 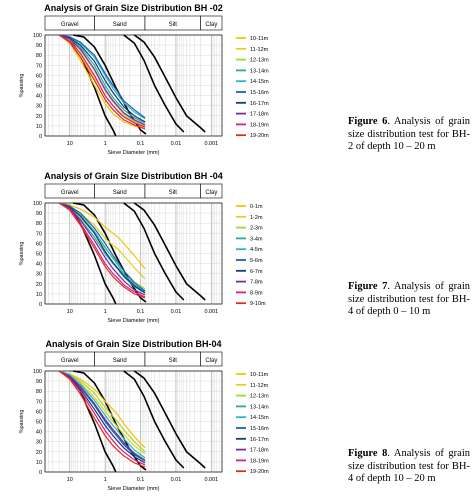 What do you see at coordinates (39, 265) in the screenshot?
I see `y-tick-label: 40` at bounding box center [39, 265].